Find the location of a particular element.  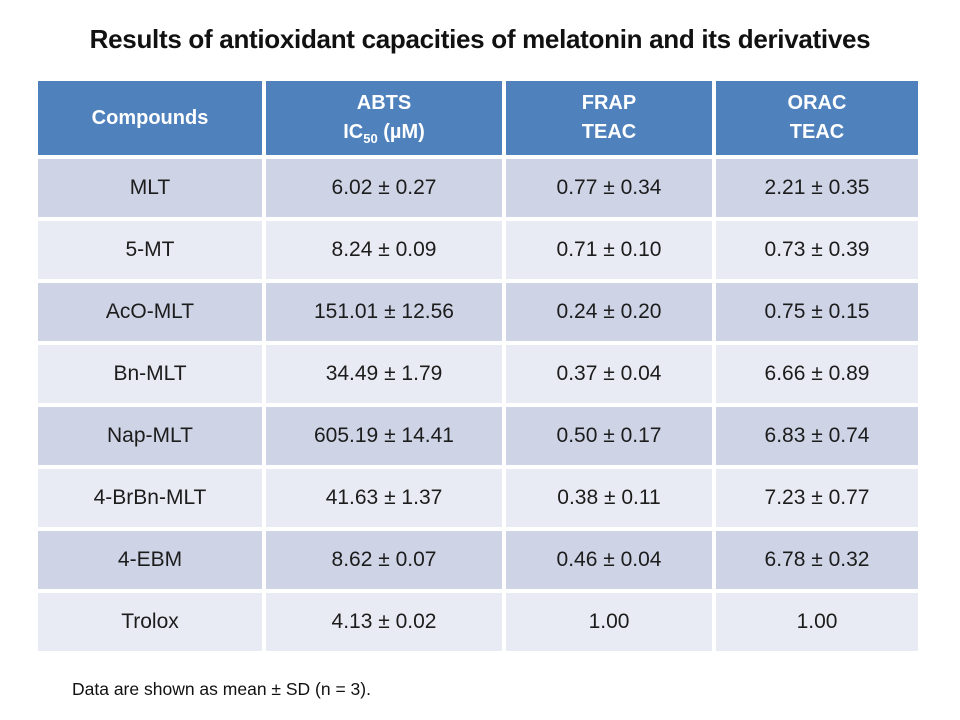

header-orac-line1: ORAC is located at coordinates (817, 103).